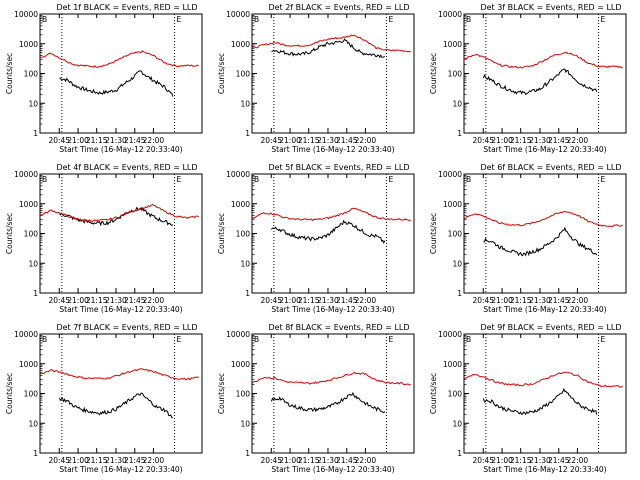  Describe the element at coordinates (550, 167) in the screenshot. I see `panel-title: Det 6f BLACK = Events, RED = LLD` at that location.